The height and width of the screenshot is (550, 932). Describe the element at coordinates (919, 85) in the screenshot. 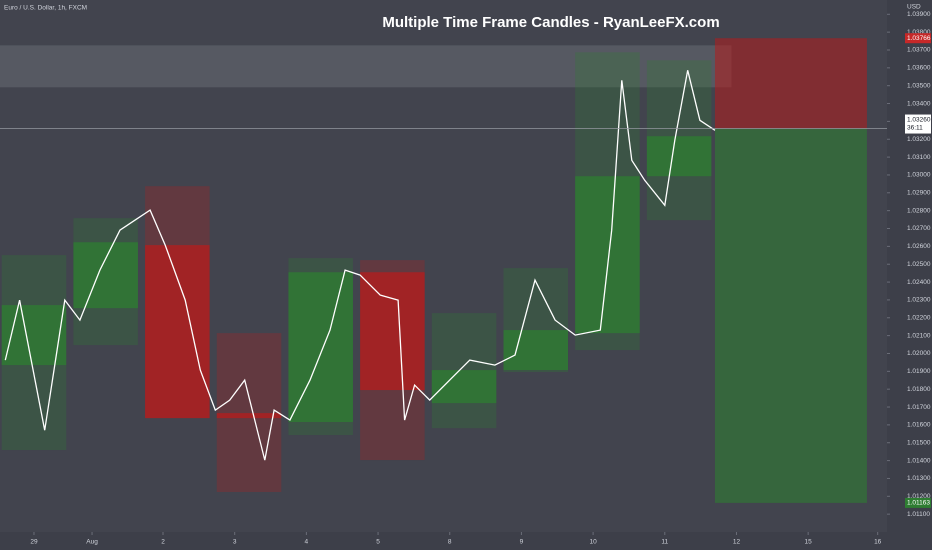

I see `y-tick-label: 1.03500` at that location.